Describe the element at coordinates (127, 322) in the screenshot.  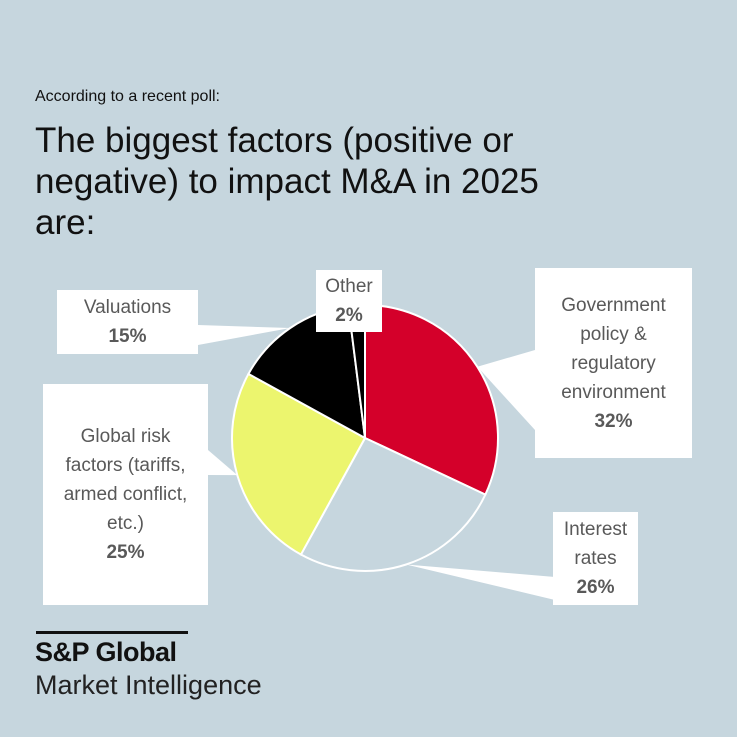
I see `callout-valuations: Valuations 15%` at that location.